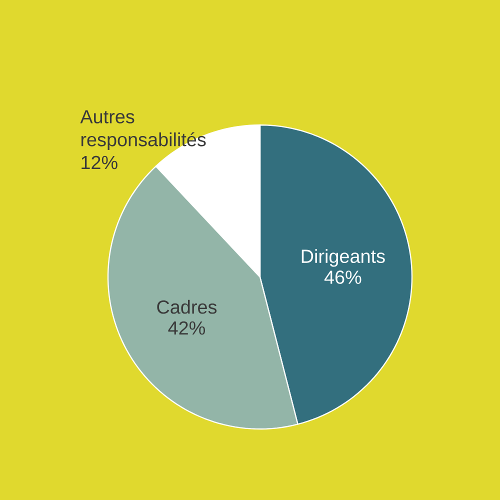 The width and height of the screenshot is (500, 500). I want to click on data-label: 42%, so click(187, 328).